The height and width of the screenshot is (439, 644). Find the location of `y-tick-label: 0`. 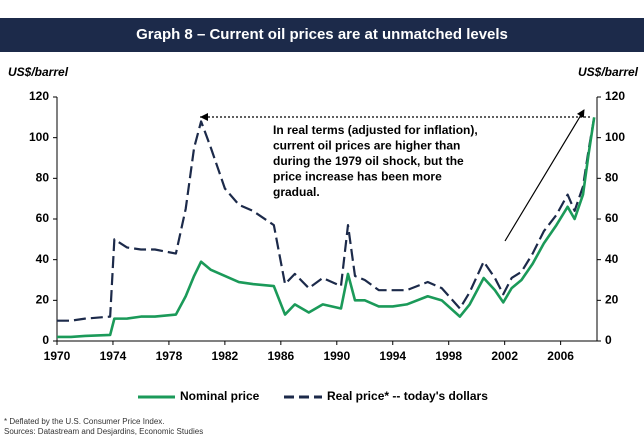

y-tick-label: 0 is located at coordinates (45, 340).